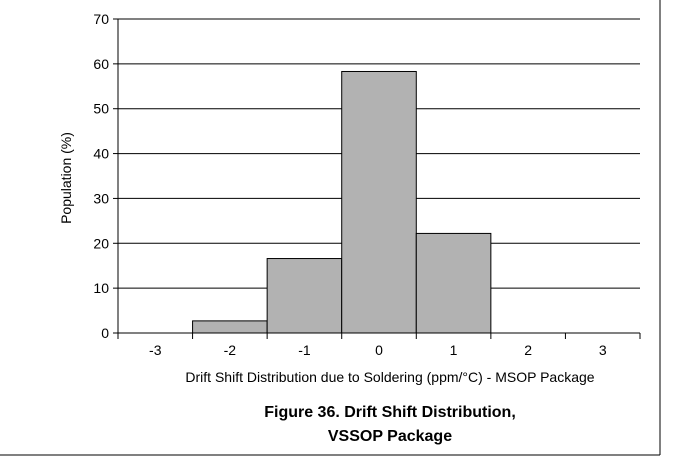 The image size is (673, 473). I want to click on x-tick-label--2: -2, so click(230, 350).